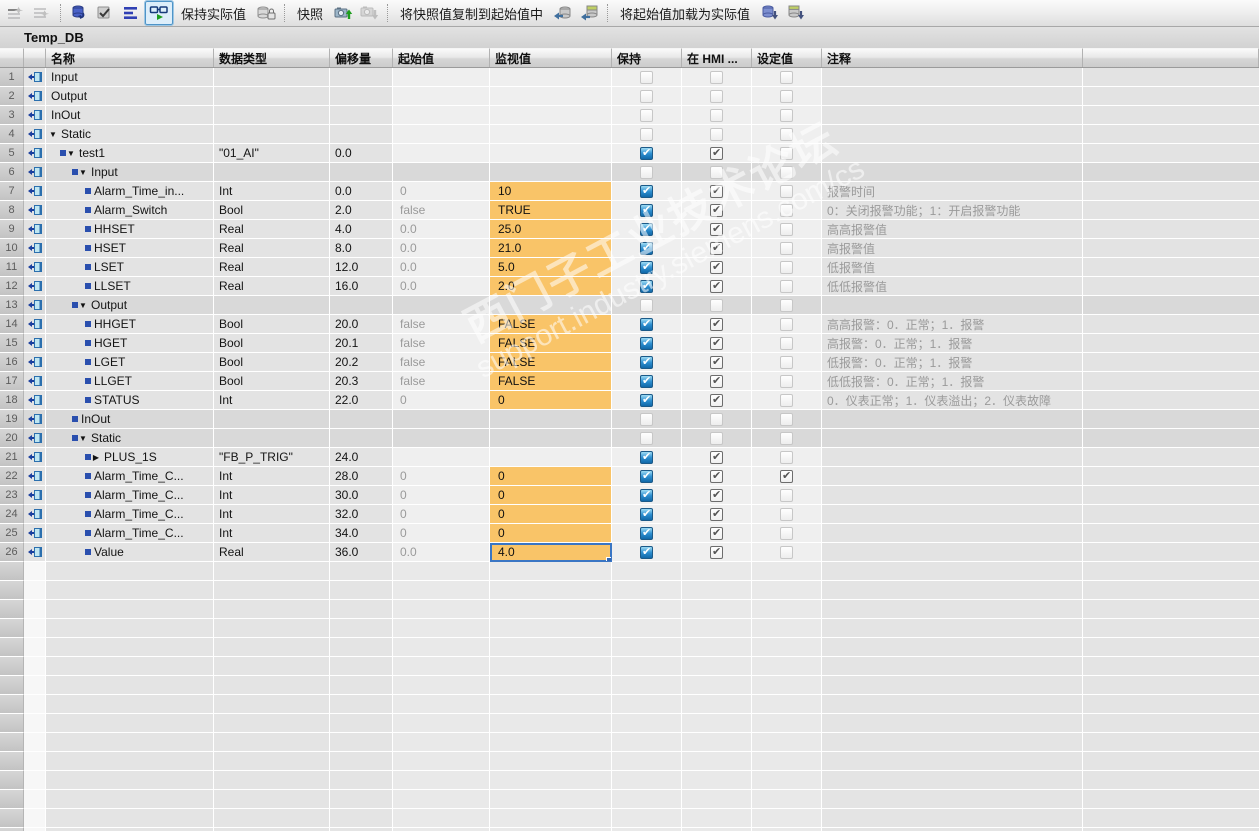  Describe the element at coordinates (96, 457) in the screenshot. I see `collapse-arrow-icon: ▶` at that location.